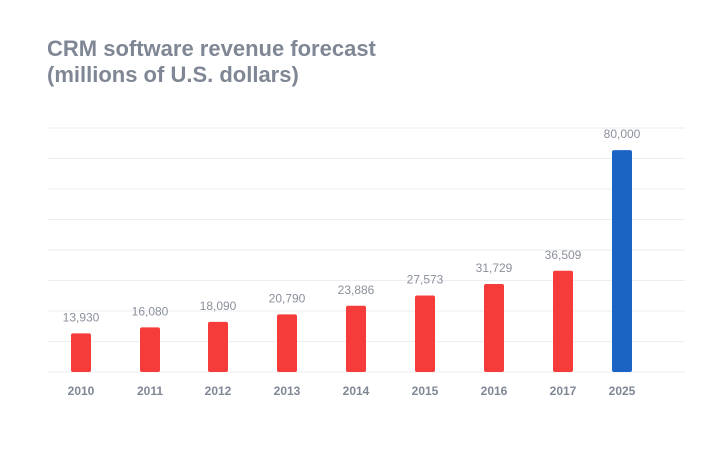  I want to click on x-tick-2010: 2010, so click(81, 391).